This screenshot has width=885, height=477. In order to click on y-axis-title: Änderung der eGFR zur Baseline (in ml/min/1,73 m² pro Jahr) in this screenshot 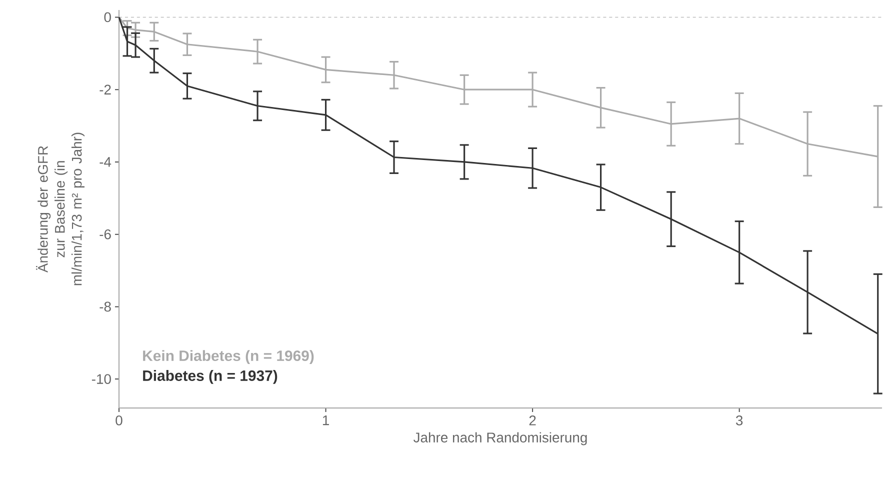, I will do `click(60, 209)`.